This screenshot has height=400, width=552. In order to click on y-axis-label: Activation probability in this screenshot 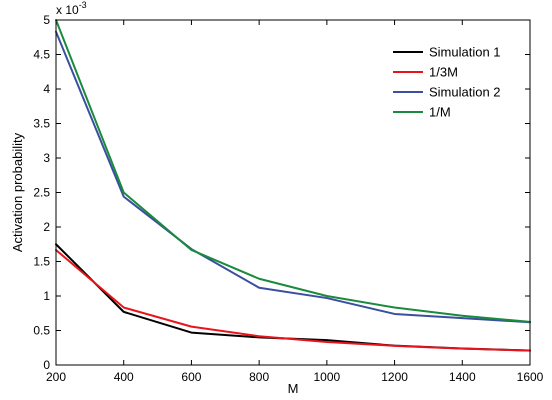, I will do `click(17, 192)`.